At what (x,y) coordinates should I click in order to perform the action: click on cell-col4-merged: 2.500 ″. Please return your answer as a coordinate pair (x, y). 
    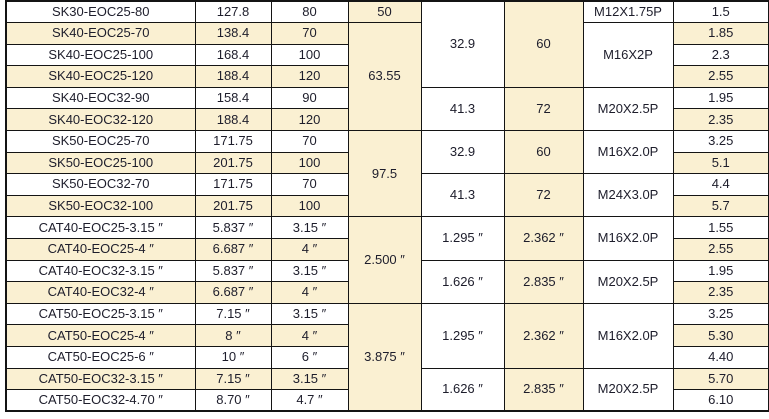
    Looking at the image, I should click on (384, 260).